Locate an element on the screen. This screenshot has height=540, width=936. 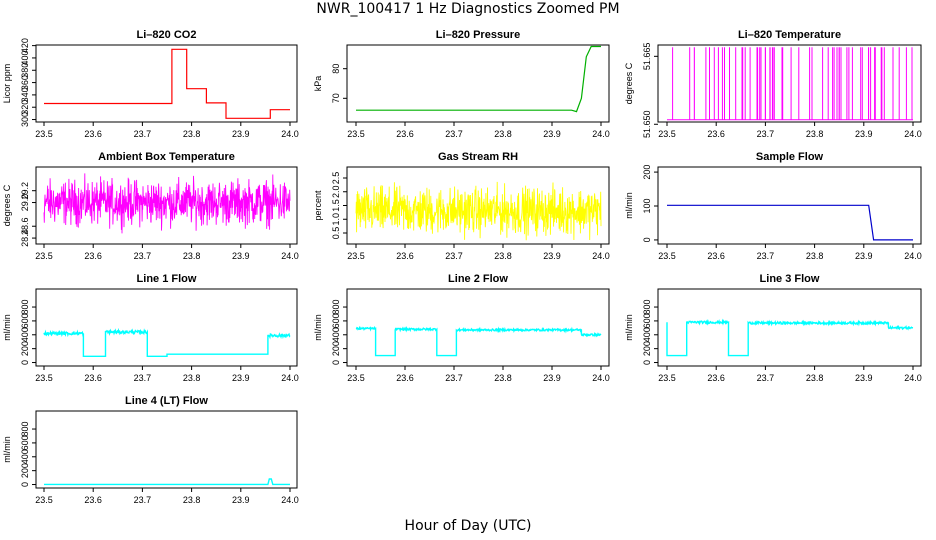
panel-title: Line 4 (LT) Flow is located at coordinates (166, 401).